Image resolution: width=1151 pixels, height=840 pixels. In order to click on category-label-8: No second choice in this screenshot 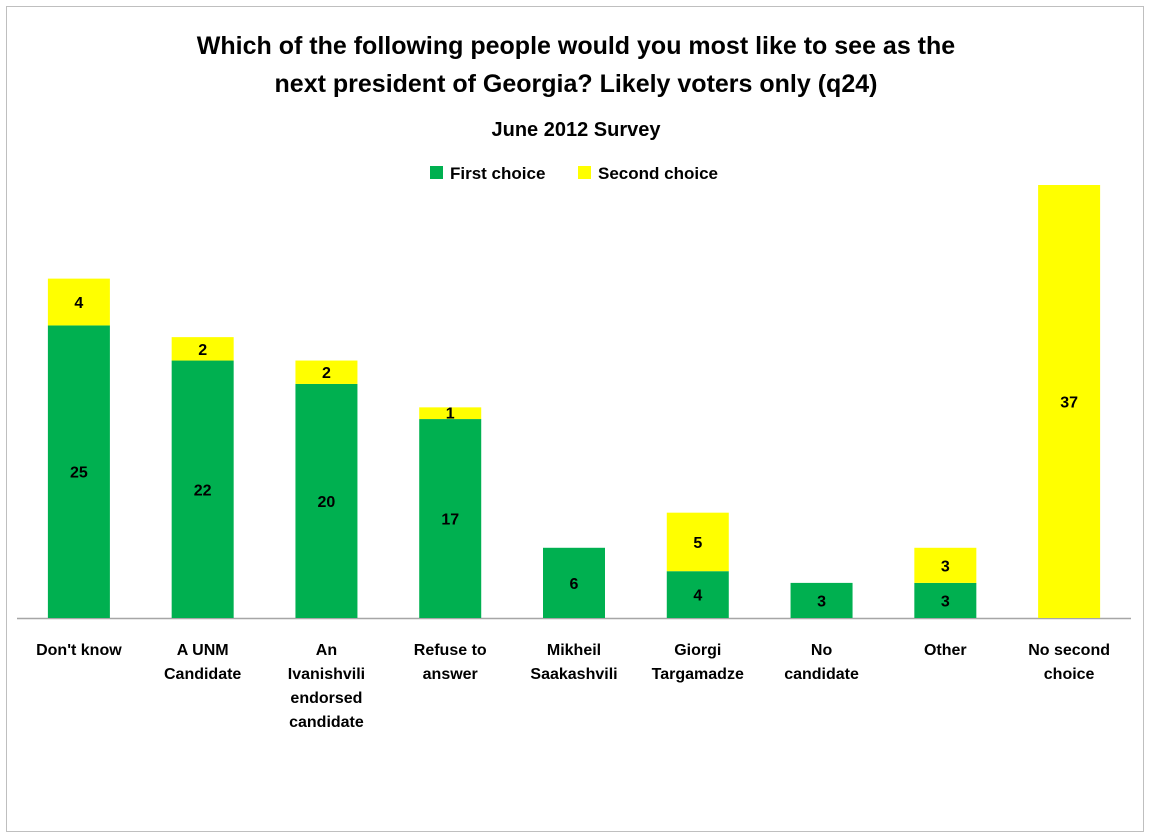, I will do `click(1069, 662)`.